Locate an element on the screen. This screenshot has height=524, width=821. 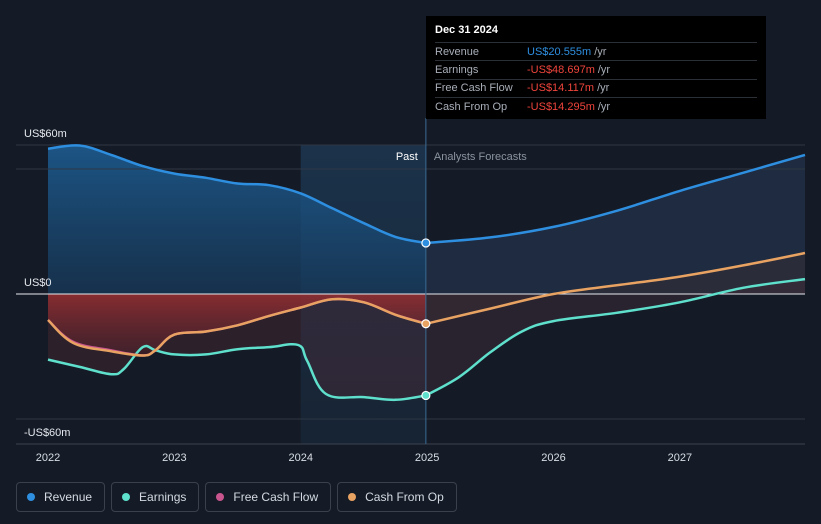
earnings-end-point is located at coordinates (426, 395).